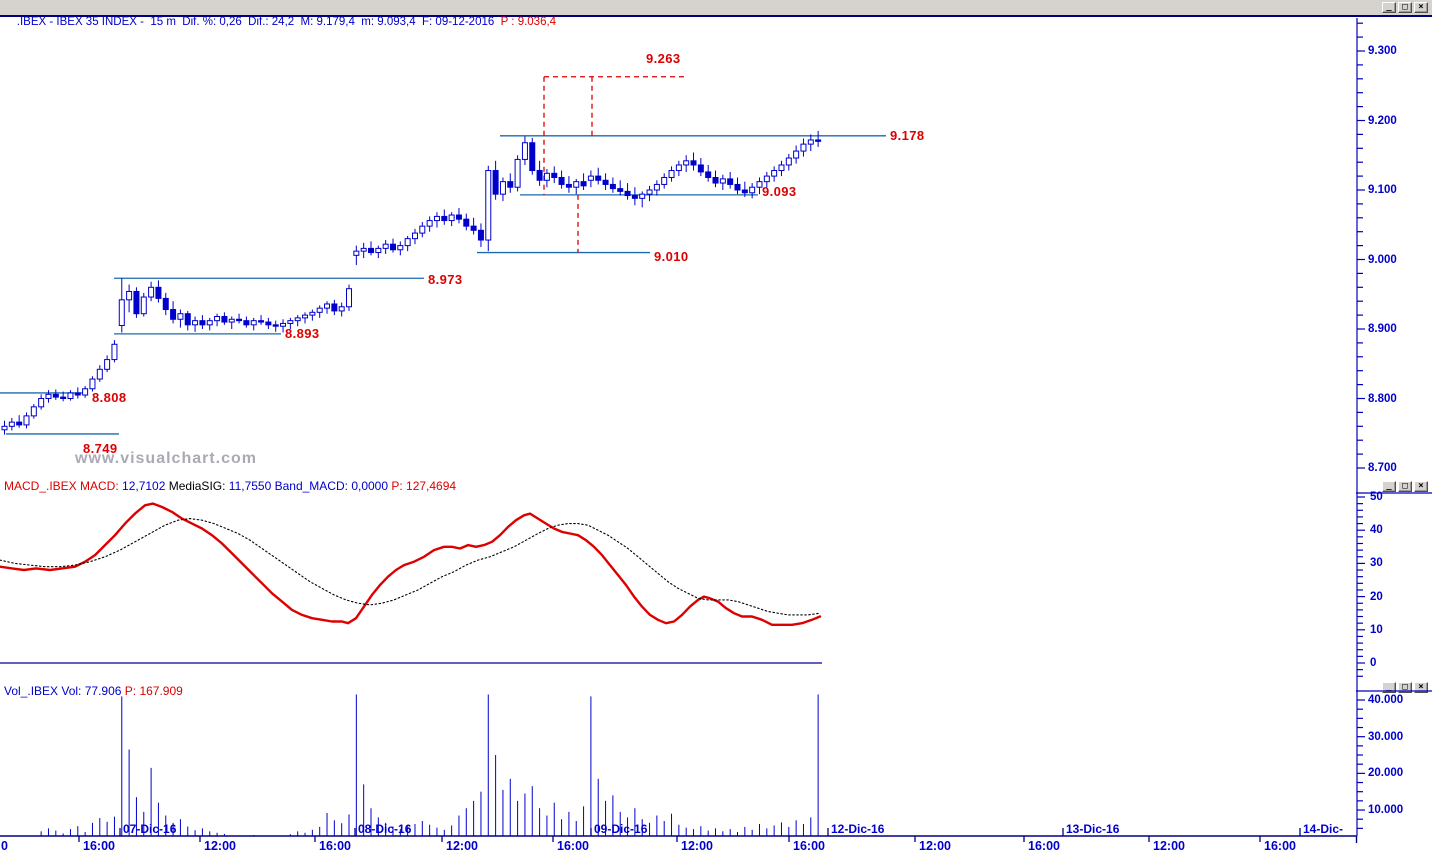 The image size is (1432, 857). I want to click on macd-maximize-button: □, so click(1405, 486).